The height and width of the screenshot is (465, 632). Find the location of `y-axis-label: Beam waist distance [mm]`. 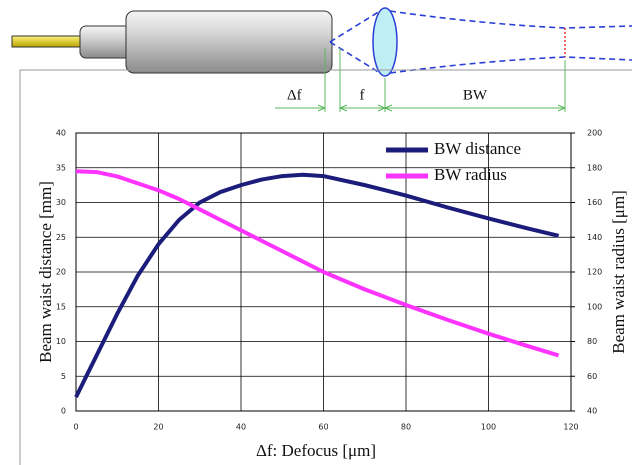

y-axis-label: Beam waist distance [mm] is located at coordinates (45, 272).